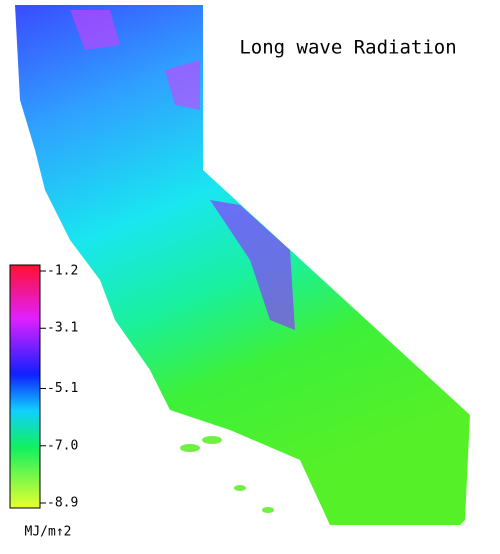 The height and width of the screenshot is (554, 500). I want to click on tick-label: -1.2, so click(62, 271).